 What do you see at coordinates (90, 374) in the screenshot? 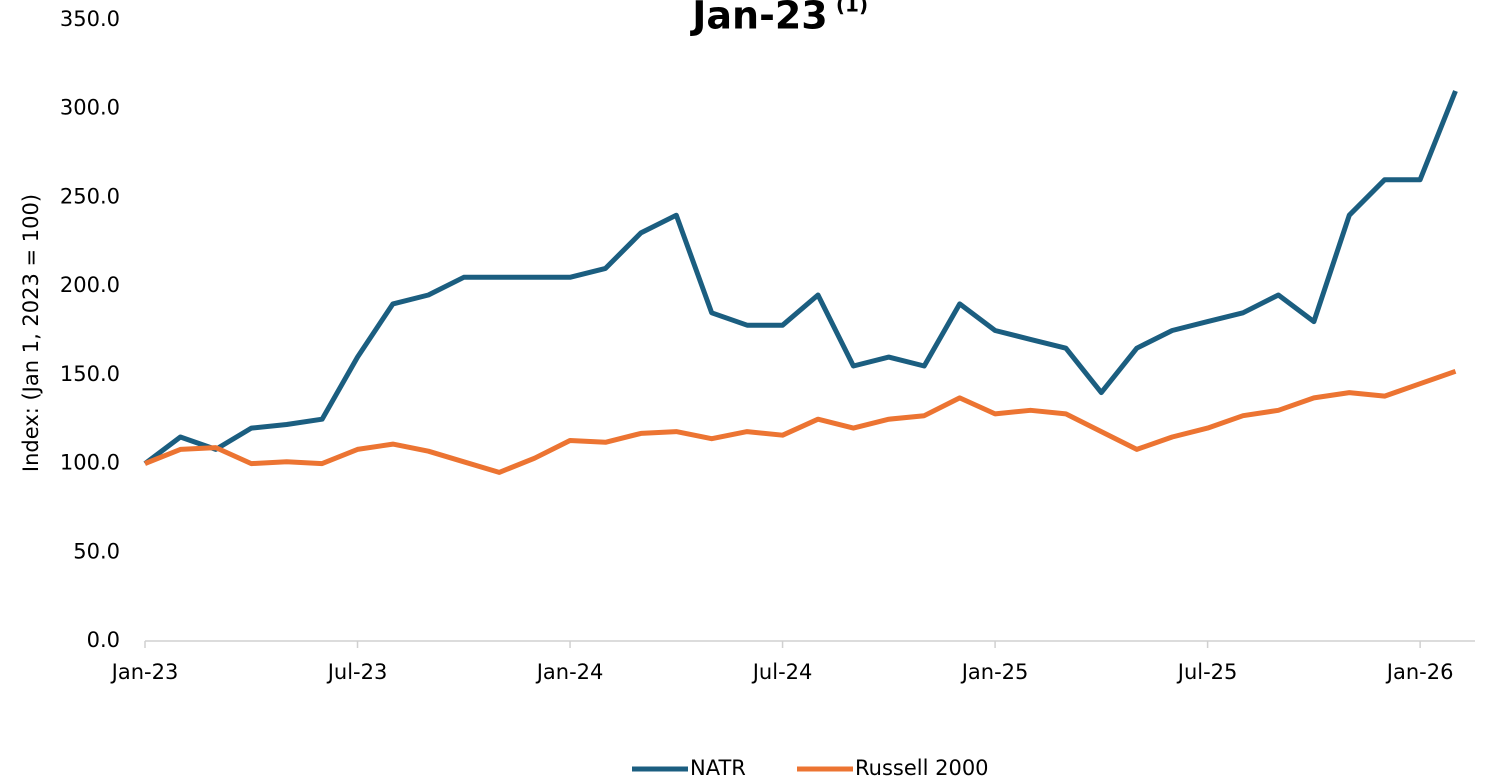
I see `y-tick-label: 150.0` at bounding box center [90, 374].